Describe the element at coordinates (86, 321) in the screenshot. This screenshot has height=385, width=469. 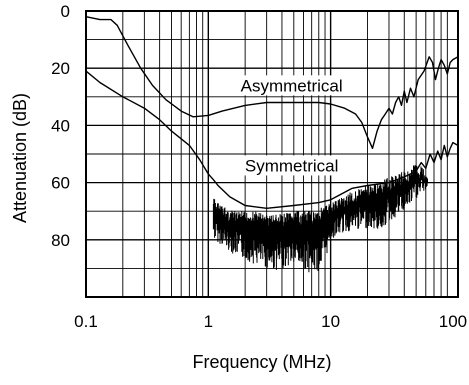
I see `x-tick-label: 0.1` at that location.